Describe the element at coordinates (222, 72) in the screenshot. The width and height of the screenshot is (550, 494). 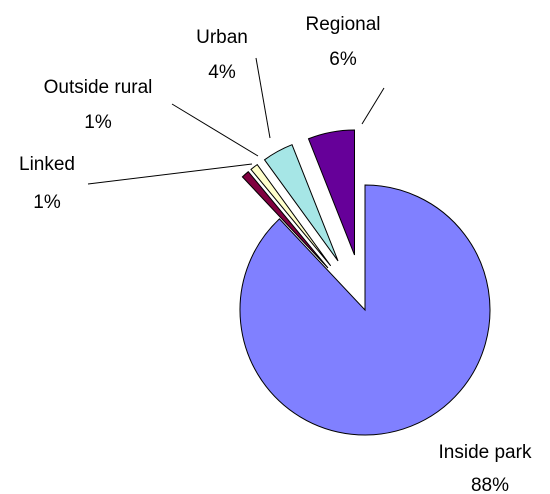
I see `slice-value-label: 4%` at that location.